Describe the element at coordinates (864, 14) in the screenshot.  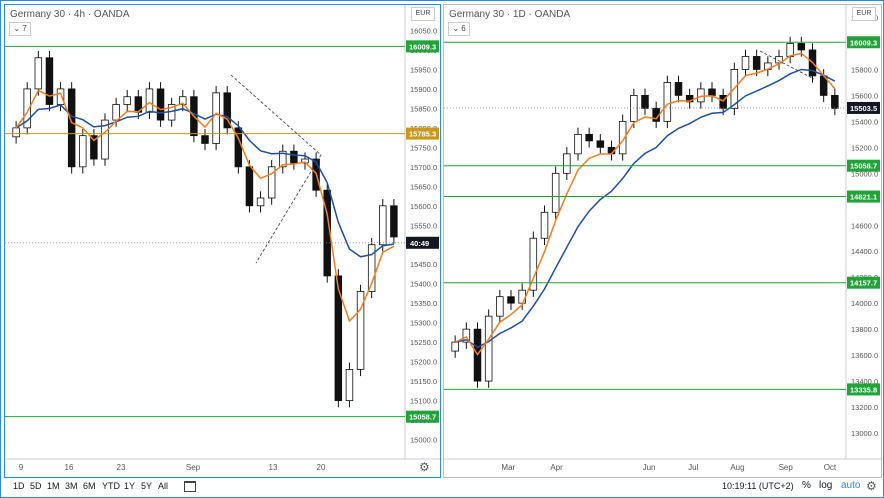
I see `right-currency-selector: EUR` at that location.